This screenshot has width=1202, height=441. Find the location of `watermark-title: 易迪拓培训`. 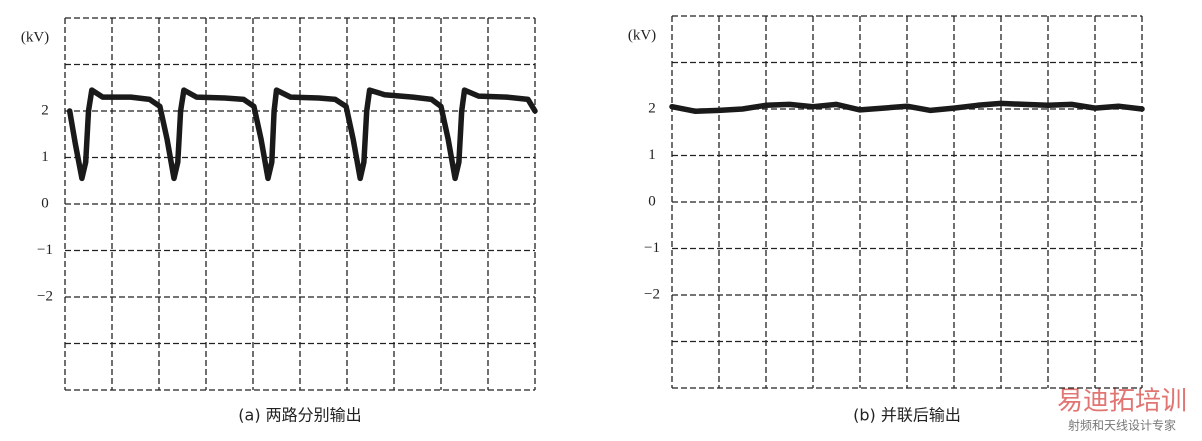

watermark-title: 易迪拓培训 is located at coordinates (1122, 402).